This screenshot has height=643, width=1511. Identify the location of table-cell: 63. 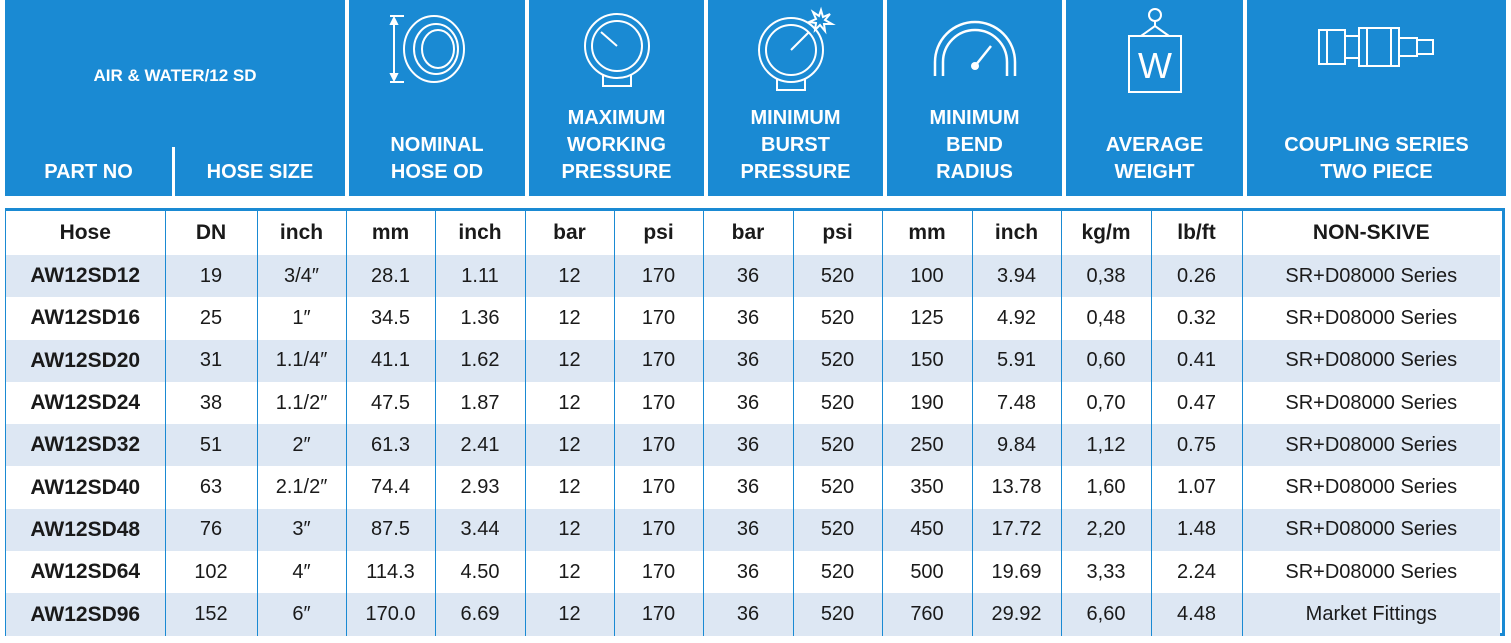
(211, 487).